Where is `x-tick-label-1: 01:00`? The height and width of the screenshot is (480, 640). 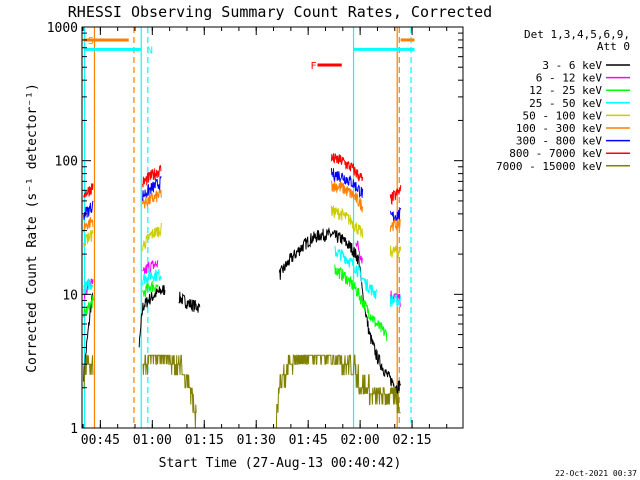
x-tick-label-1: 01:00 is located at coordinates (152, 440).